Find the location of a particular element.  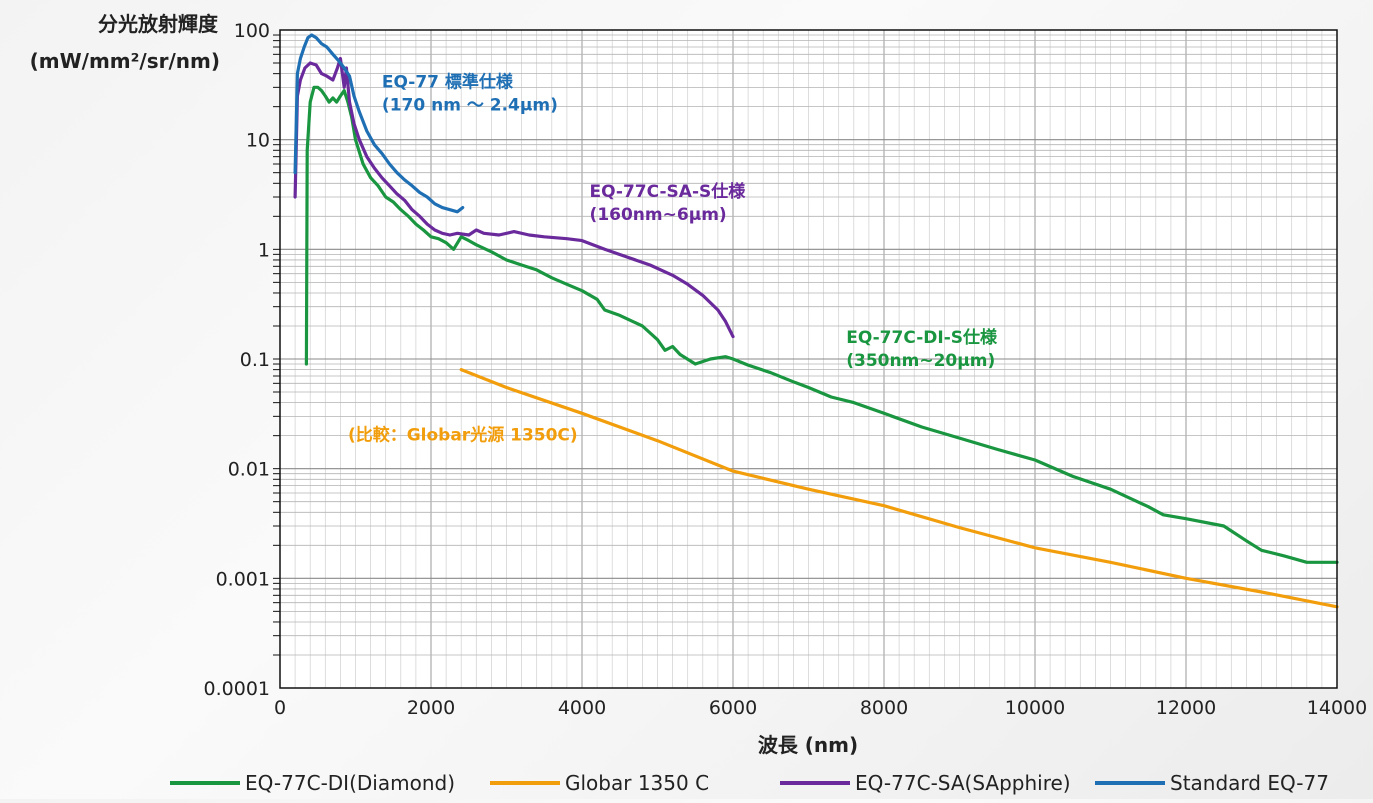

y-tick-label: 0.001 is located at coordinates (243, 579).